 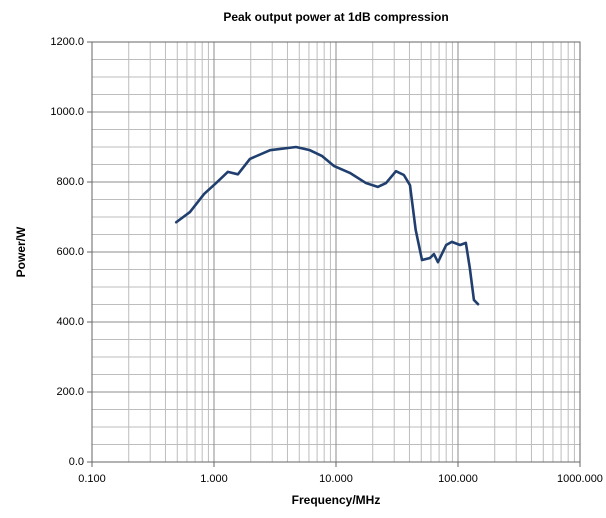 What do you see at coordinates (580, 479) in the screenshot?
I see `x-tick-label: 1000.000` at bounding box center [580, 479].